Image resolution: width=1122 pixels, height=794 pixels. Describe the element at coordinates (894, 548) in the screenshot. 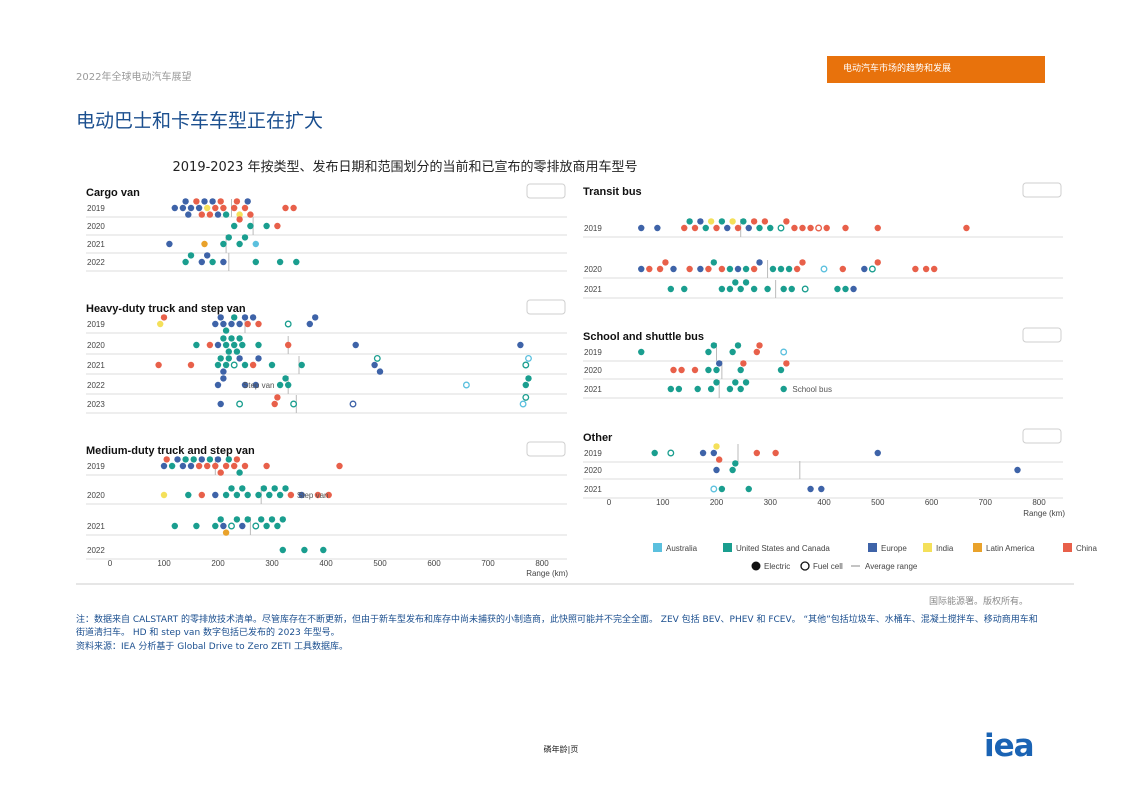

I see `legend-label: Europe` at that location.